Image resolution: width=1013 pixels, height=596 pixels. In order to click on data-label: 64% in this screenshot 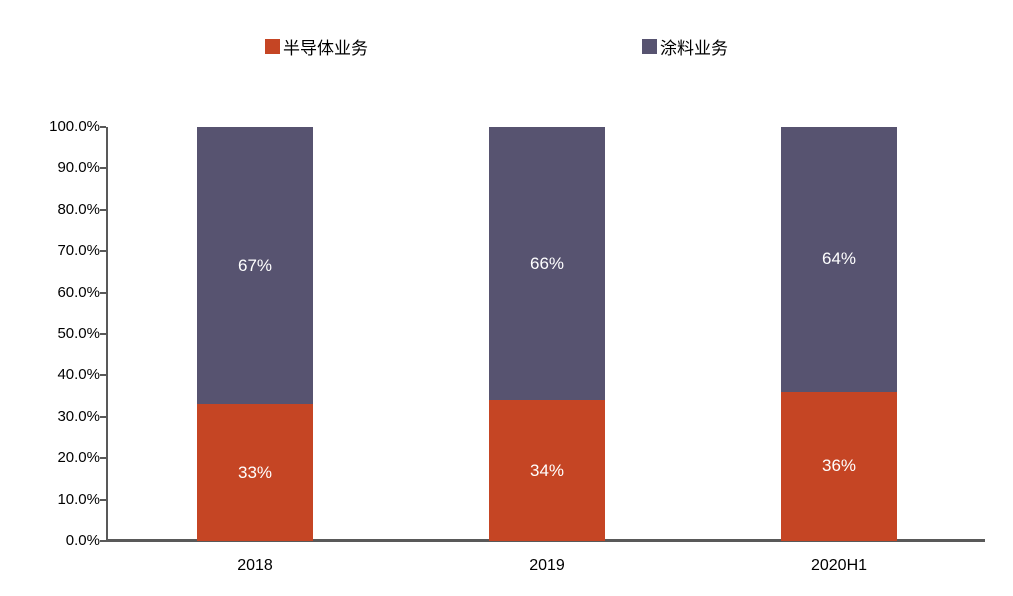, I will do `click(839, 259)`.